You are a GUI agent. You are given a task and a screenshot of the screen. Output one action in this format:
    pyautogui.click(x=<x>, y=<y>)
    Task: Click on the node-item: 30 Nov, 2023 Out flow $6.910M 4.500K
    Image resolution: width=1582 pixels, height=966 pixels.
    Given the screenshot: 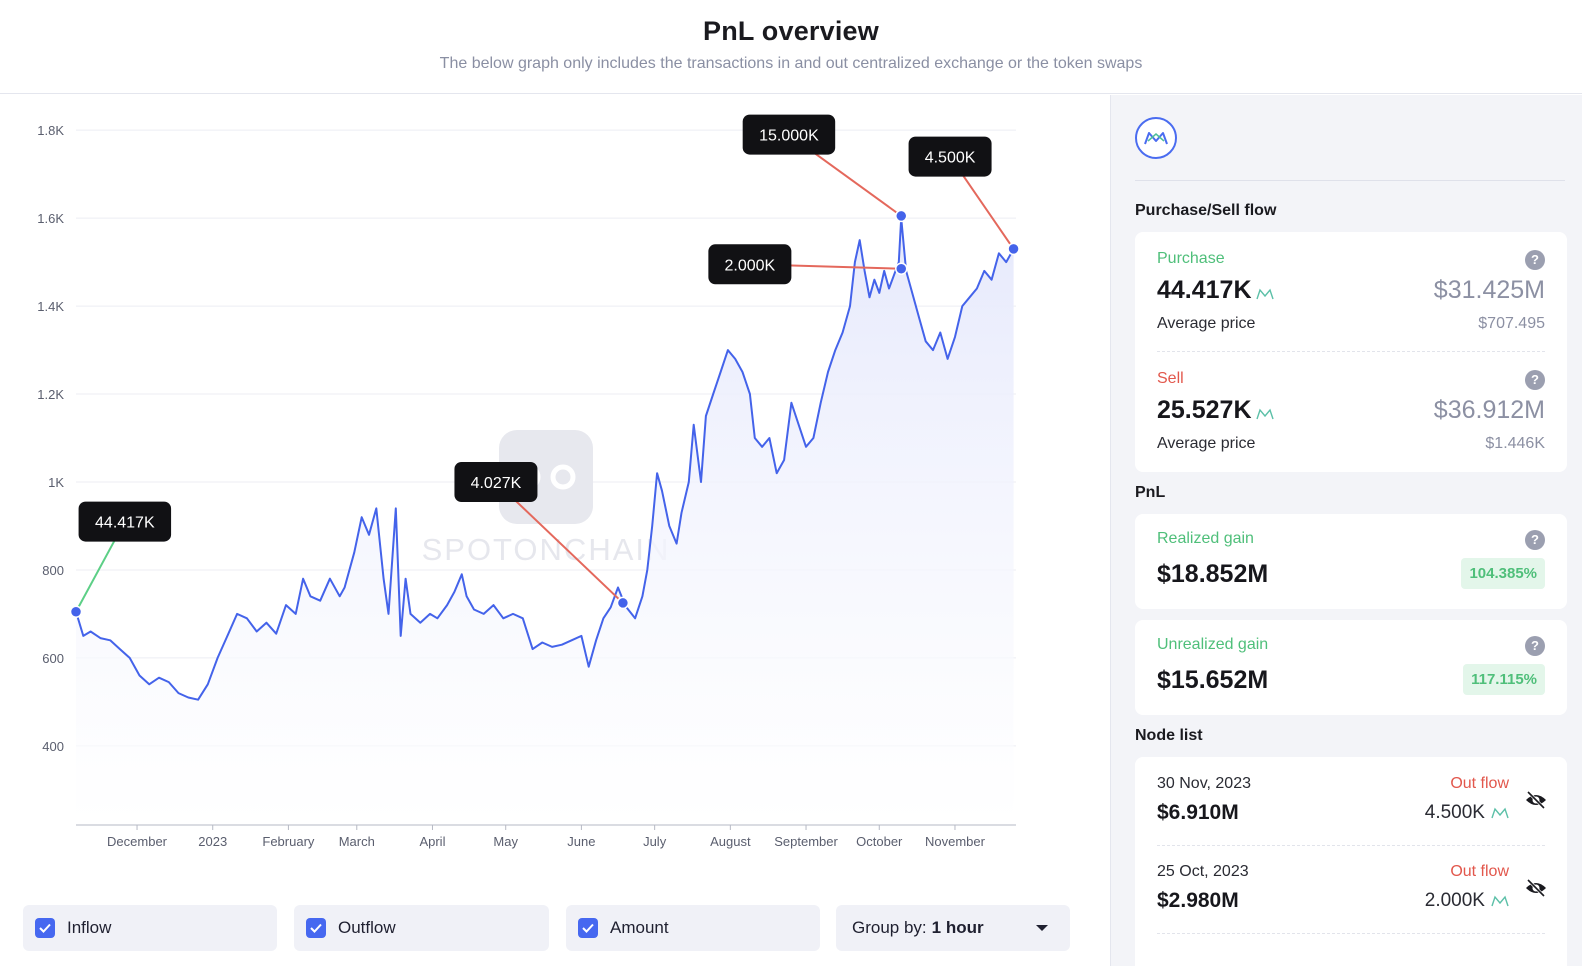 What is the action you would take?
    pyautogui.click(x=1351, y=801)
    